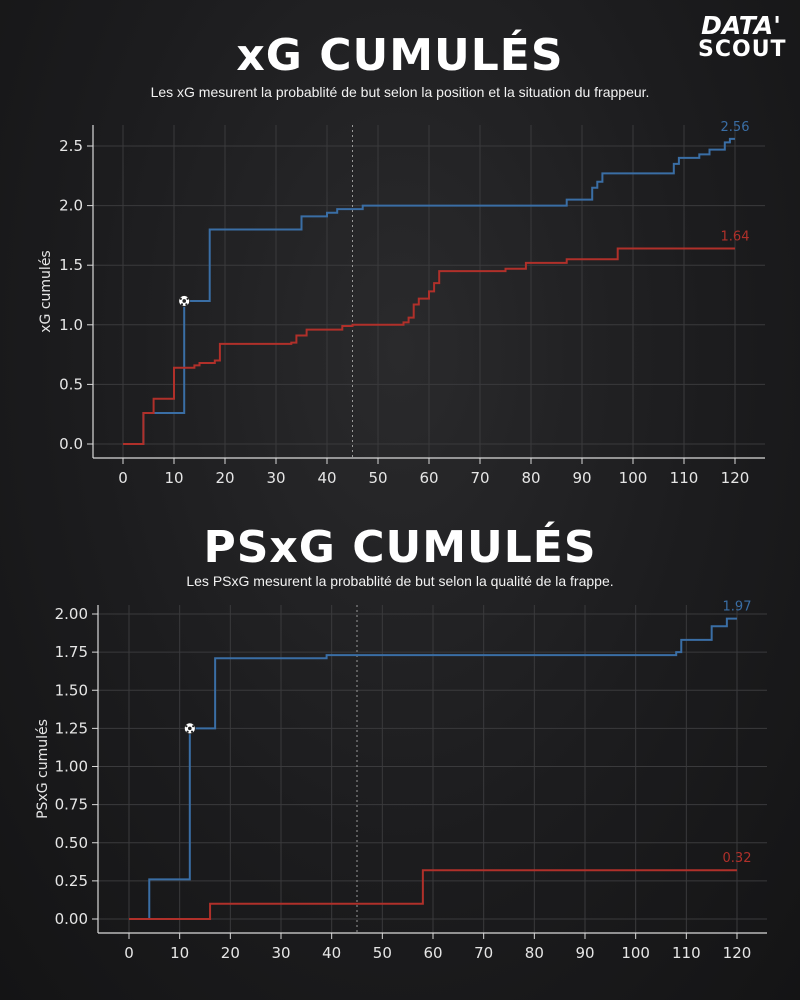 The width and height of the screenshot is (800, 1000). I want to click on end-value-label-blue: 1.97, so click(737, 607).